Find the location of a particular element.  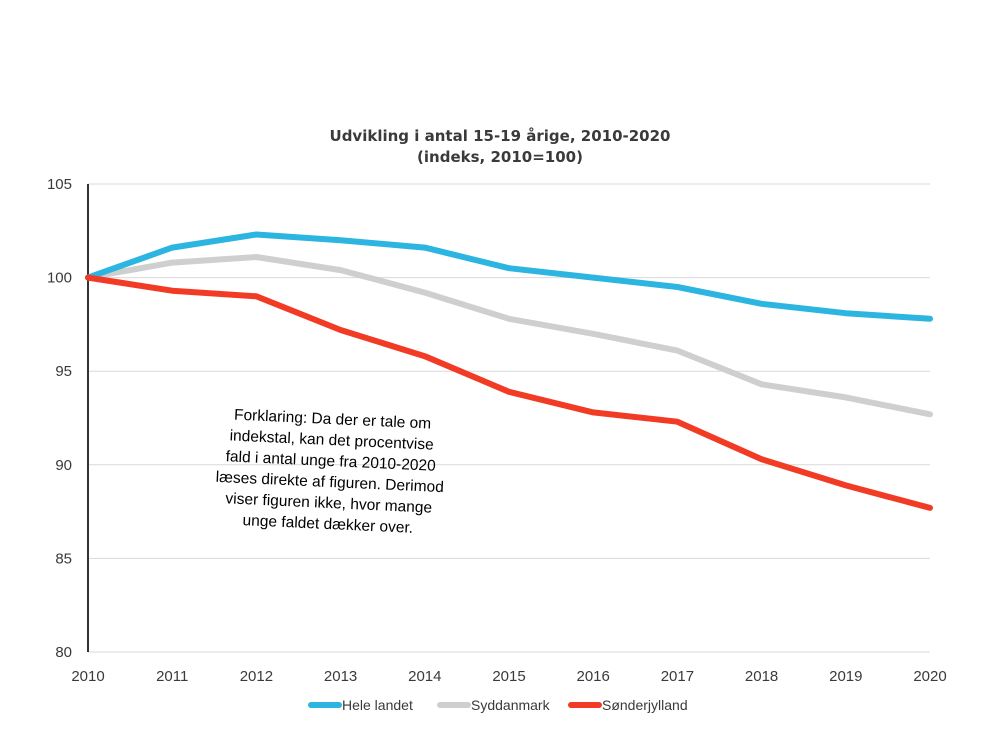

chart-title: Udvikling i antal 15-19 årige, 2010-2020 is located at coordinates (500, 136).